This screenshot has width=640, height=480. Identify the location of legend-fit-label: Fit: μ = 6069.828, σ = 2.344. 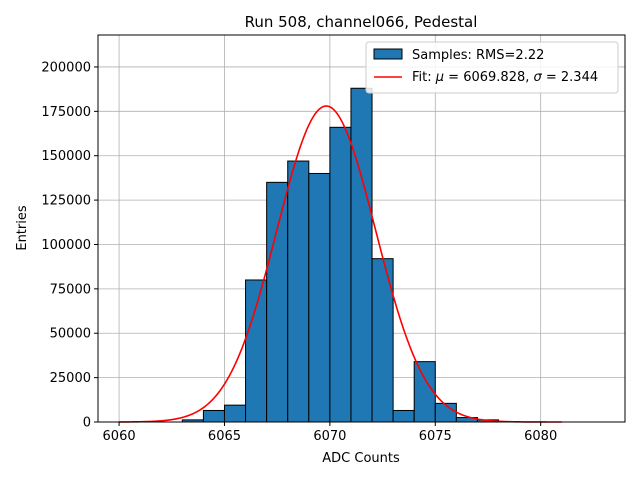
(505, 77).